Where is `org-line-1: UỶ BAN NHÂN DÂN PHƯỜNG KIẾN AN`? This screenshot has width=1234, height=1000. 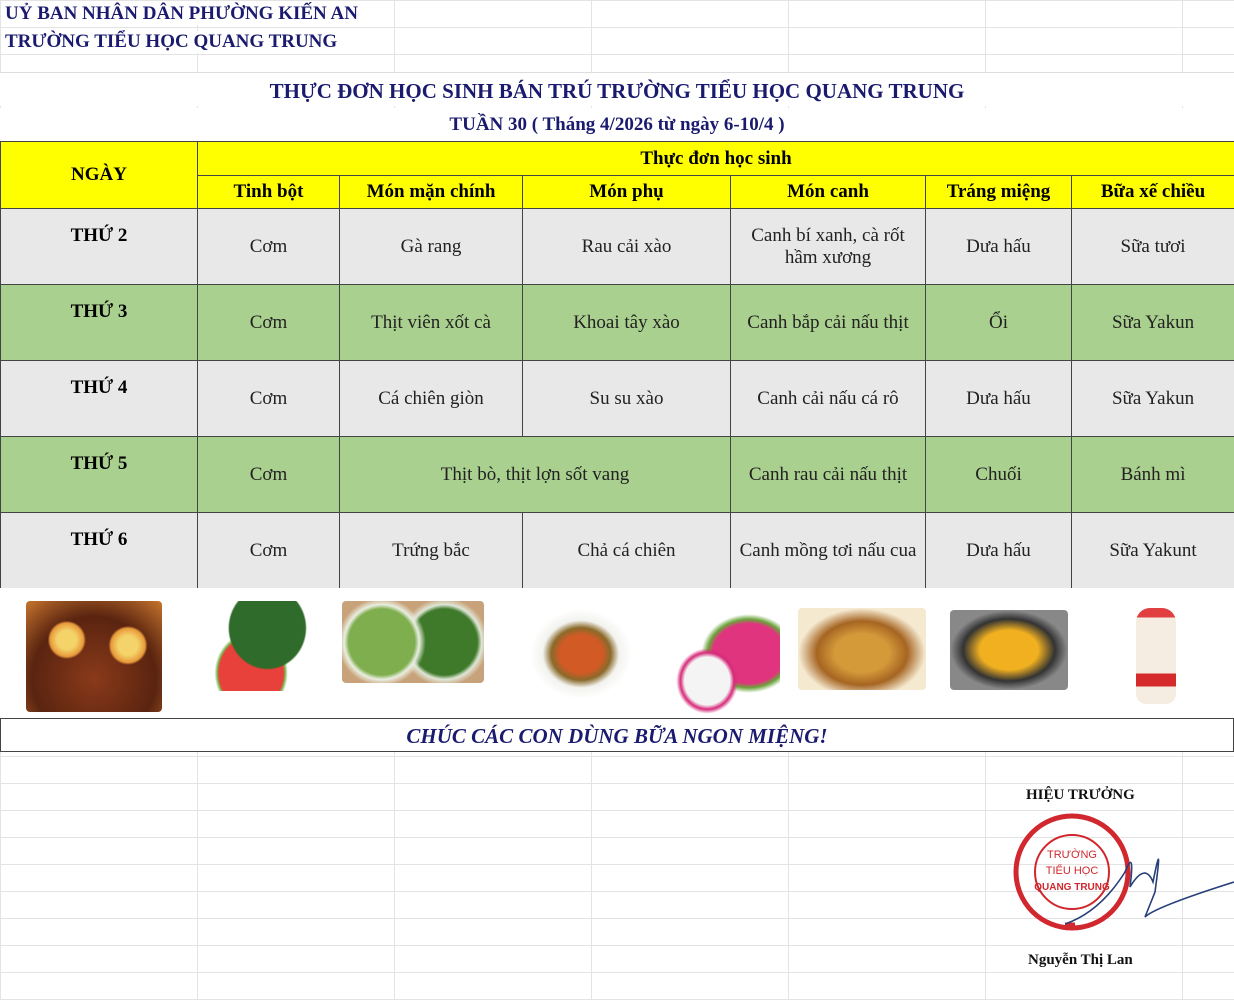 org-line-1: UỶ BAN NHÂN DÂN PHƯỜNG KIẾN AN is located at coordinates (181, 14).